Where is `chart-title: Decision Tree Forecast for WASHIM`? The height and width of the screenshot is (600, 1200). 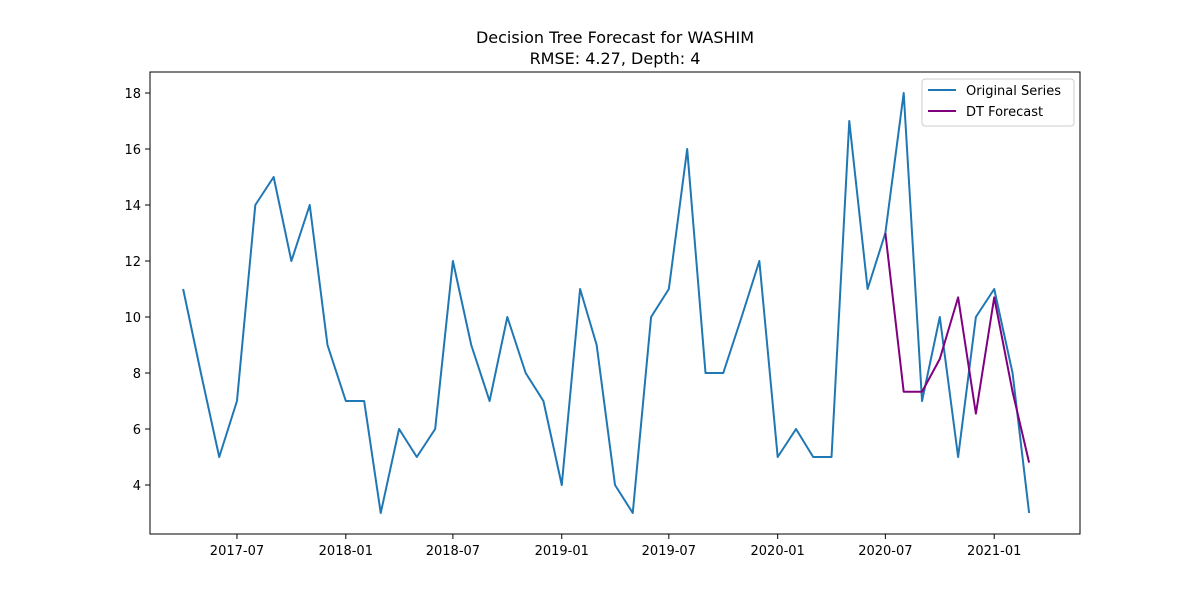 chart-title: Decision Tree Forecast for WASHIM is located at coordinates (615, 37).